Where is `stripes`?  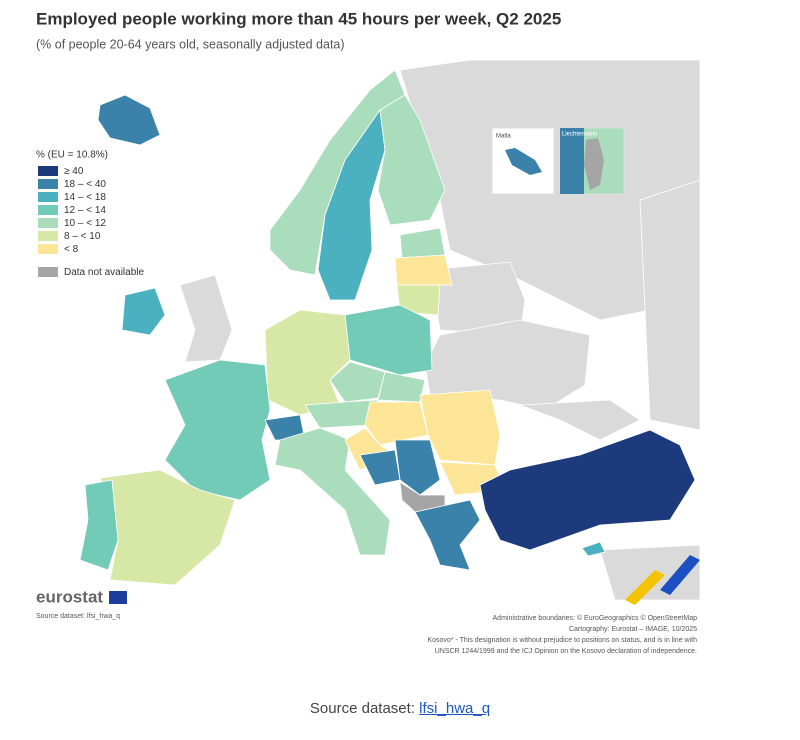 stripes is located at coordinates (662, 580).